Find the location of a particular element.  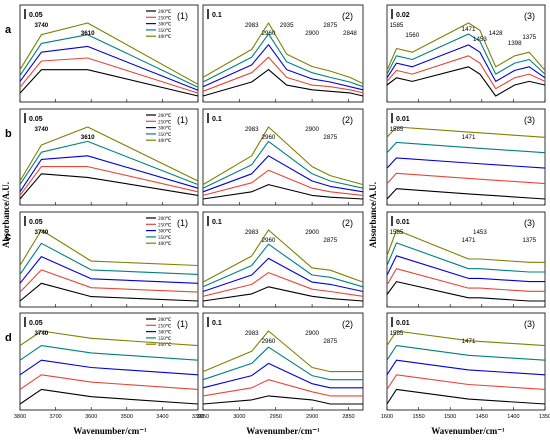

row-label-d: d is located at coordinates (8, 338).